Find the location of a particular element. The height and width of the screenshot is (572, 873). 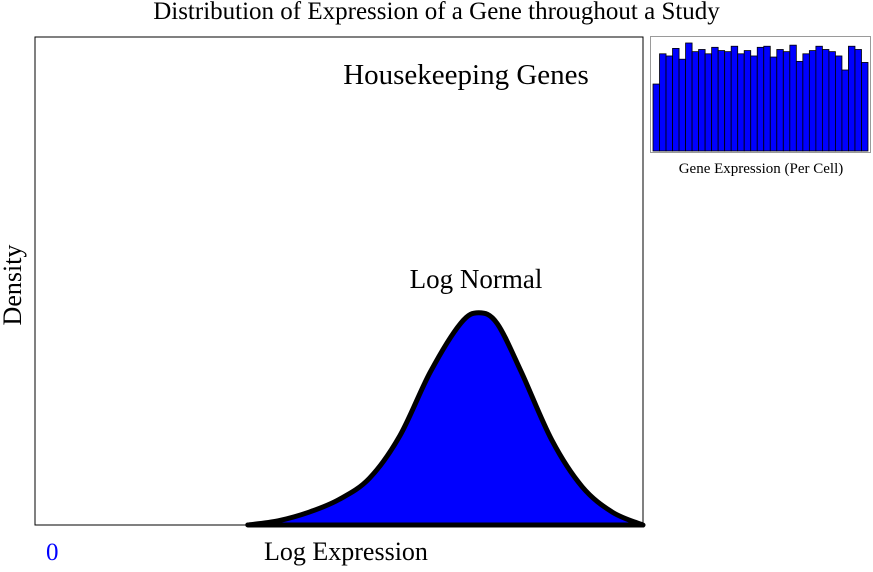

x-axis-label: Log Expression is located at coordinates (346, 551).